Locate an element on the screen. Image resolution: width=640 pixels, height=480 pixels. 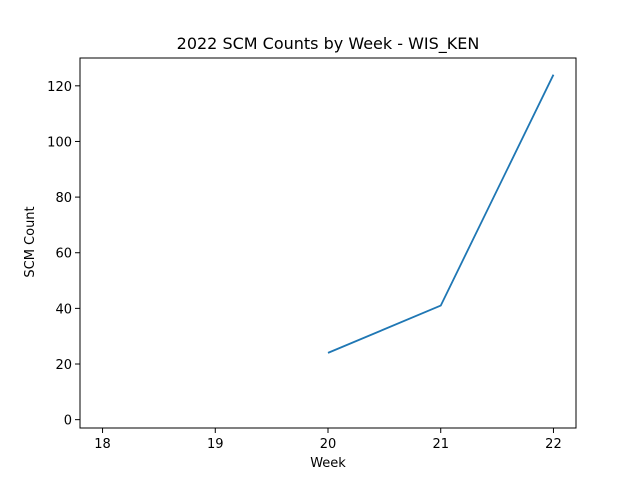
y-tick-label: 100 is located at coordinates (59, 142).